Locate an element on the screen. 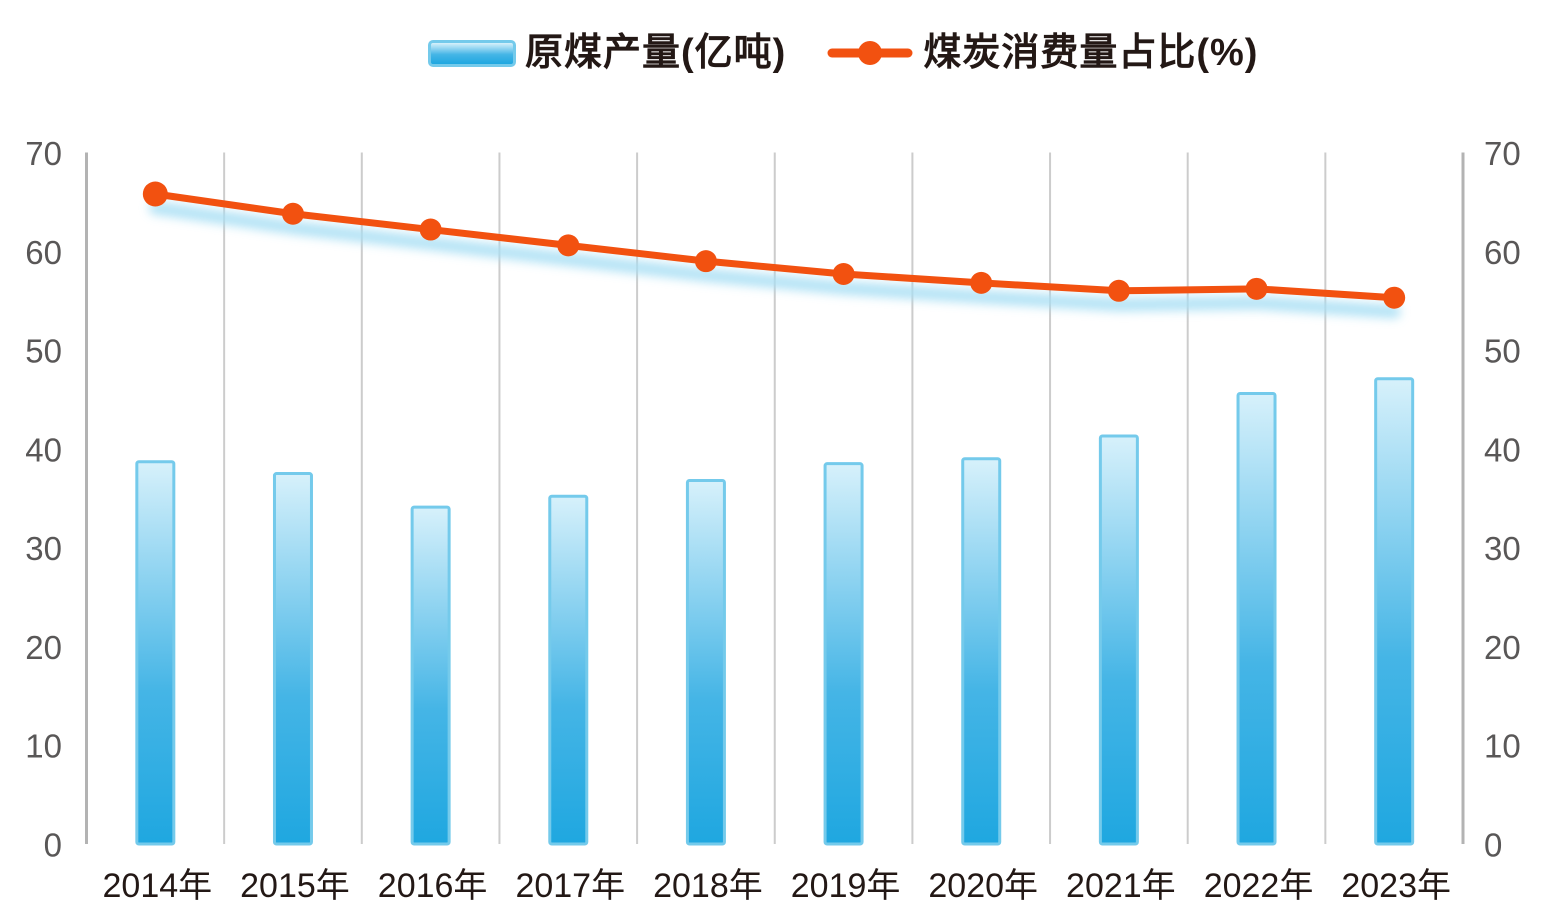  legend: 原煤产量(亿吨) 煤炭消费量占比(%) is located at coordinates (843, 53).